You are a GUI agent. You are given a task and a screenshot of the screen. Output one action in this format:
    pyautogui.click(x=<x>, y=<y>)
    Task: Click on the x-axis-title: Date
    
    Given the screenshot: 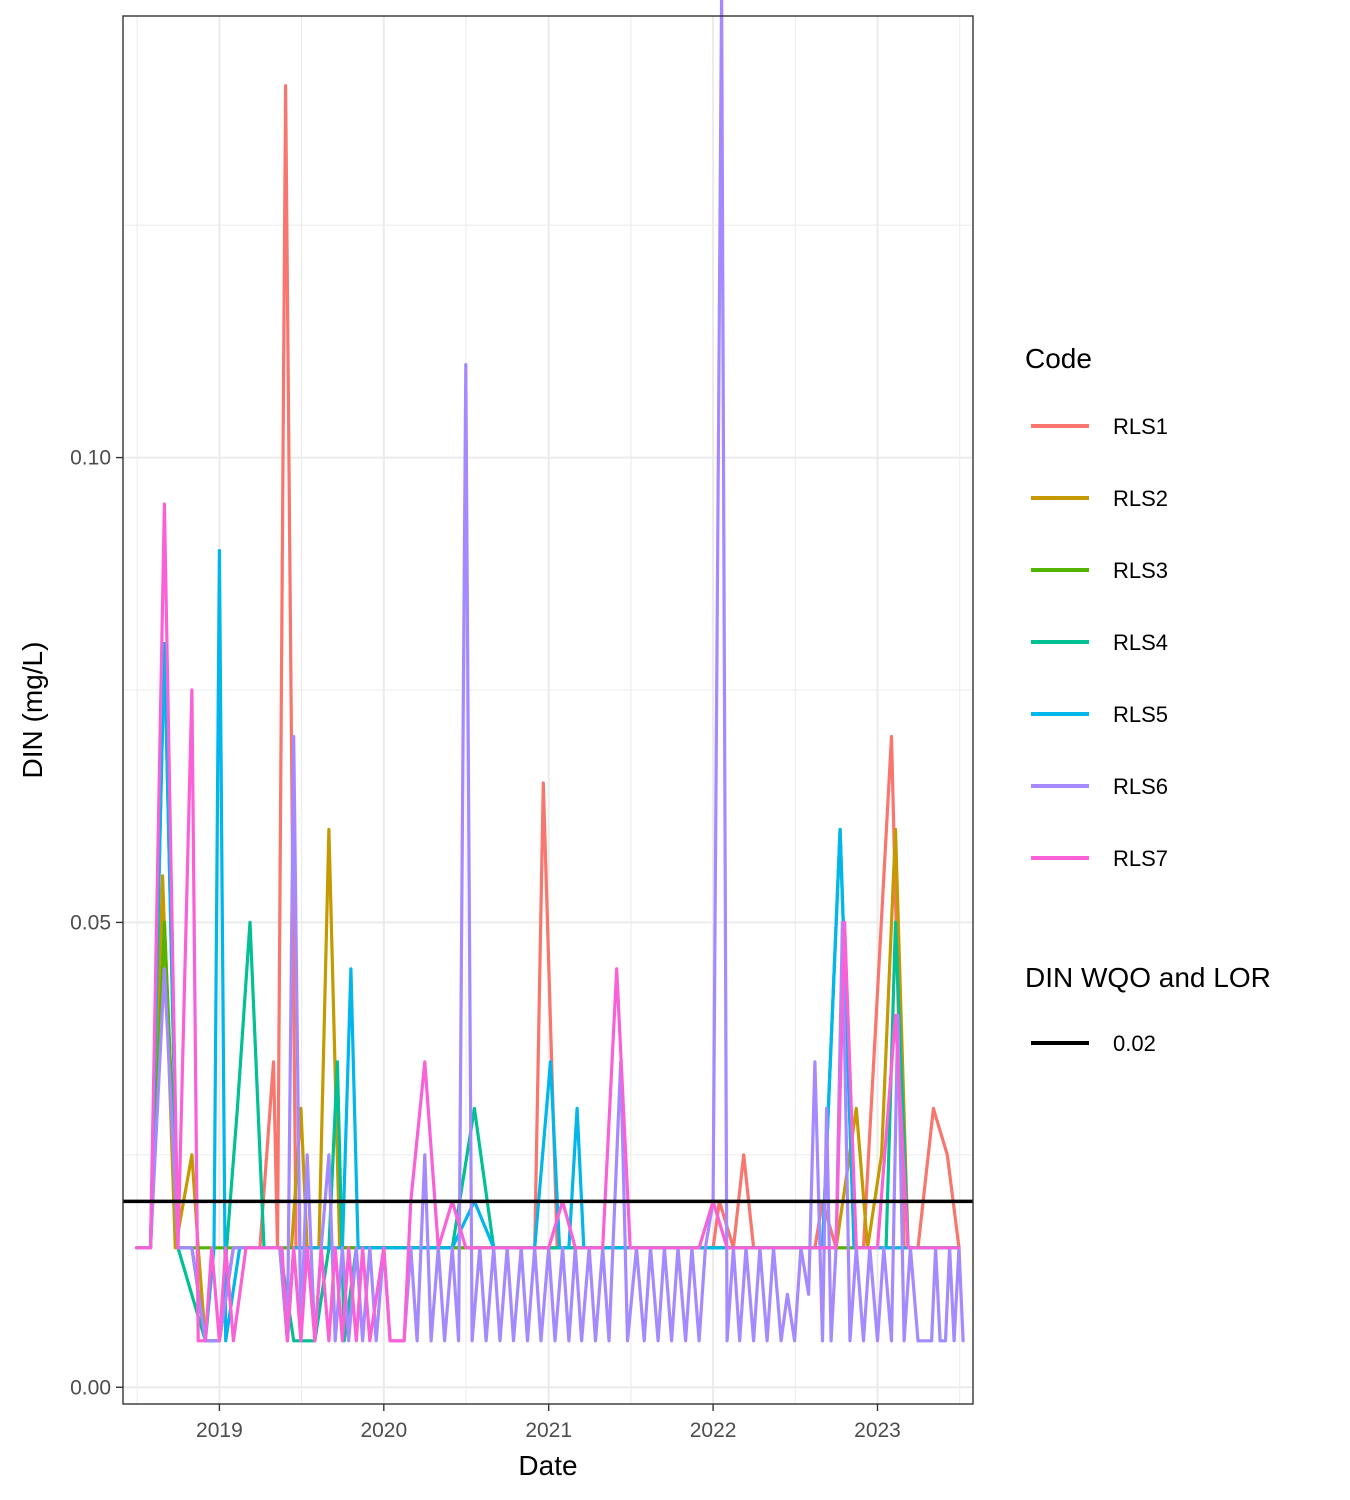 What is the action you would take?
    pyautogui.click(x=547, y=1465)
    